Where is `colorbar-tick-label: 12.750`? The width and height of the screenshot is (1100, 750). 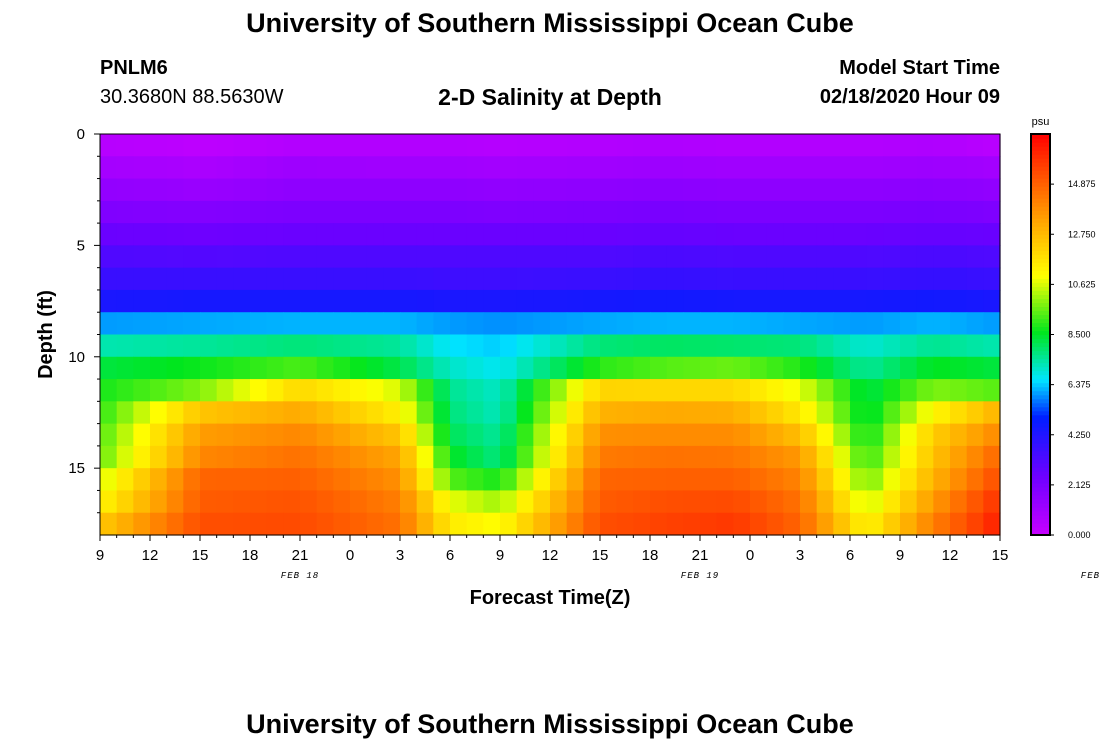 colorbar-tick-label: 12.750 is located at coordinates (1082, 234).